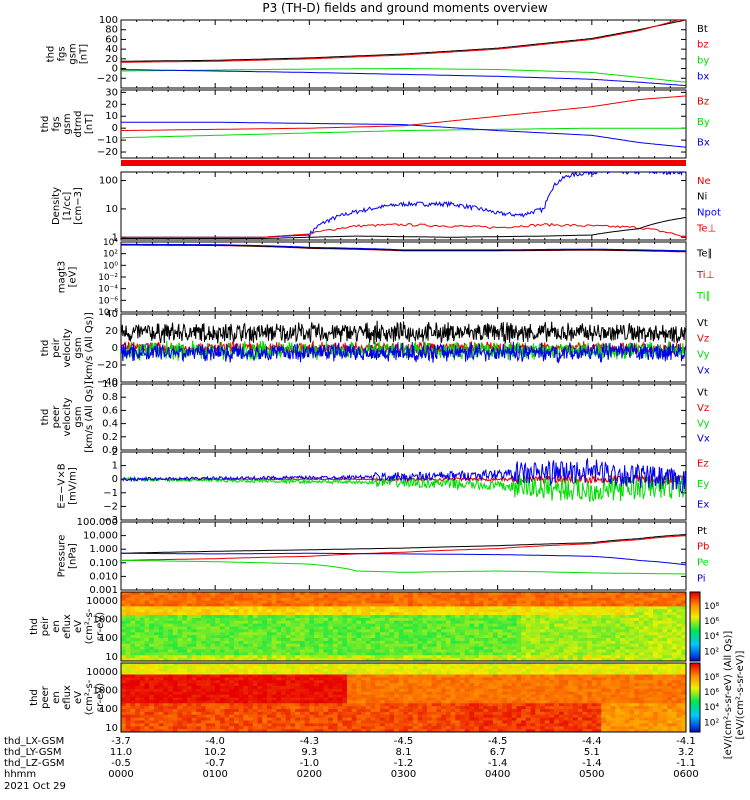  I want to click on ytick-label: −40, so click(107, 382).